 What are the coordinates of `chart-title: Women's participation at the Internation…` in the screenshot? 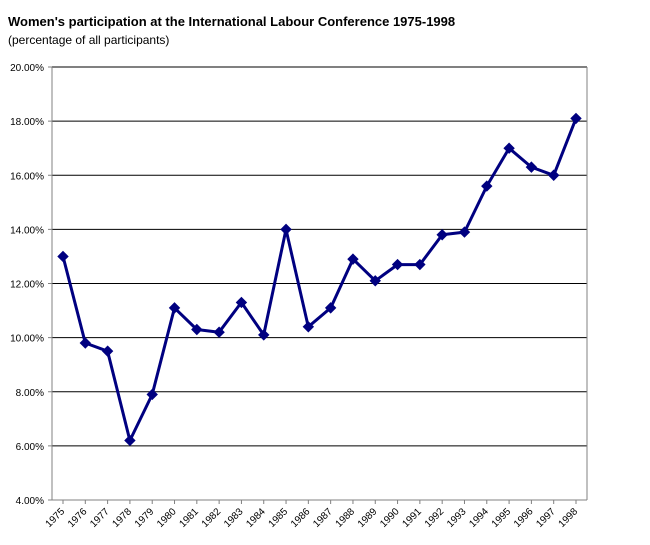 It's located at (232, 21).